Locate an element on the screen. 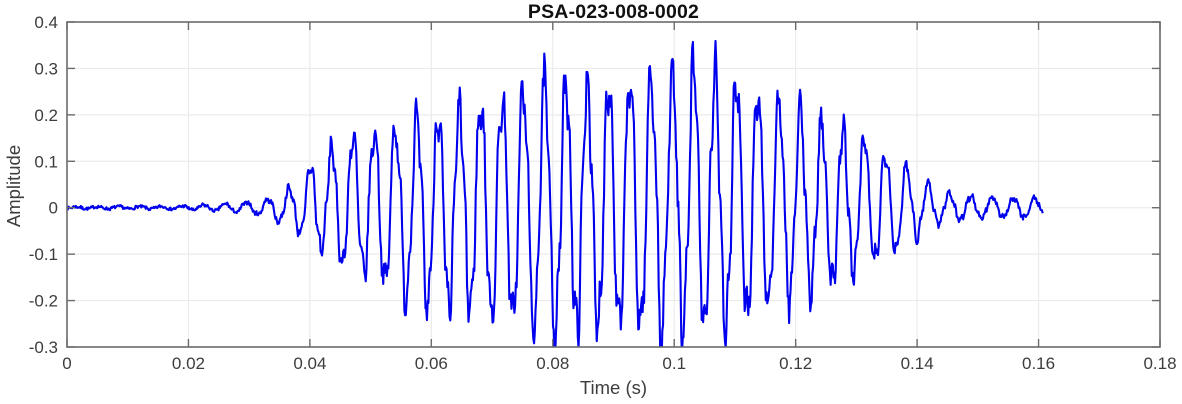 This screenshot has height=404, width=1182. y-tick-label: 0 is located at coordinates (53, 208).